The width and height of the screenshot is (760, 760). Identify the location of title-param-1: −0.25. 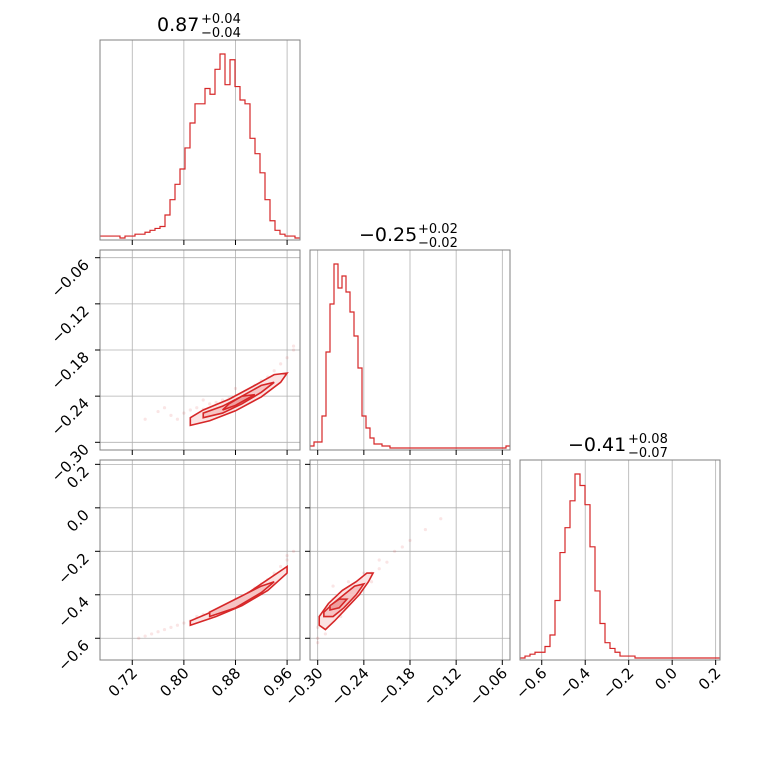
(388, 235).